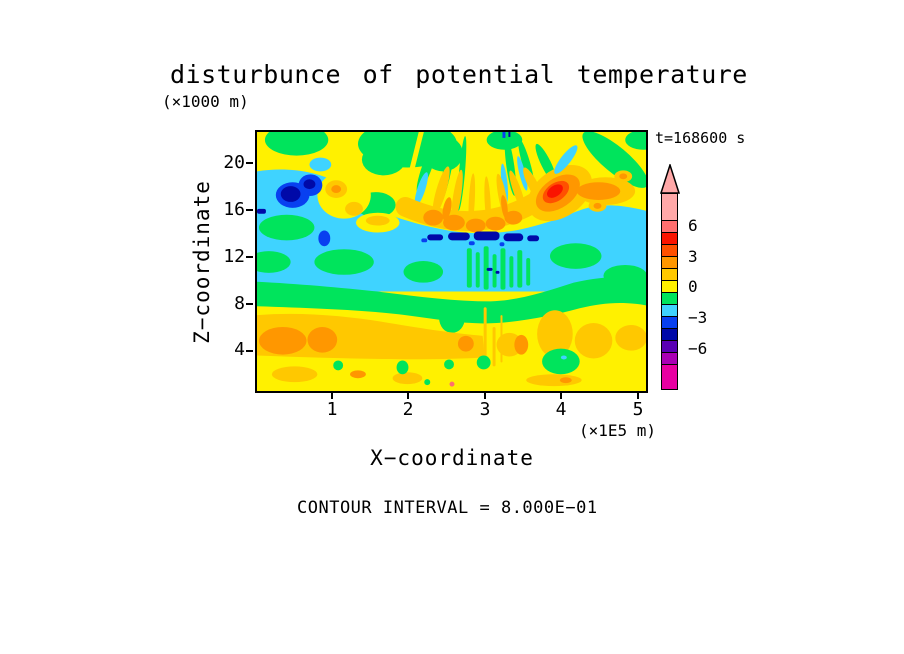 Image resolution: width=904 pixels, height=654 pixels. Describe the element at coordinates (426, 367) in the screenshot. I see `field-bottom-band` at that location.